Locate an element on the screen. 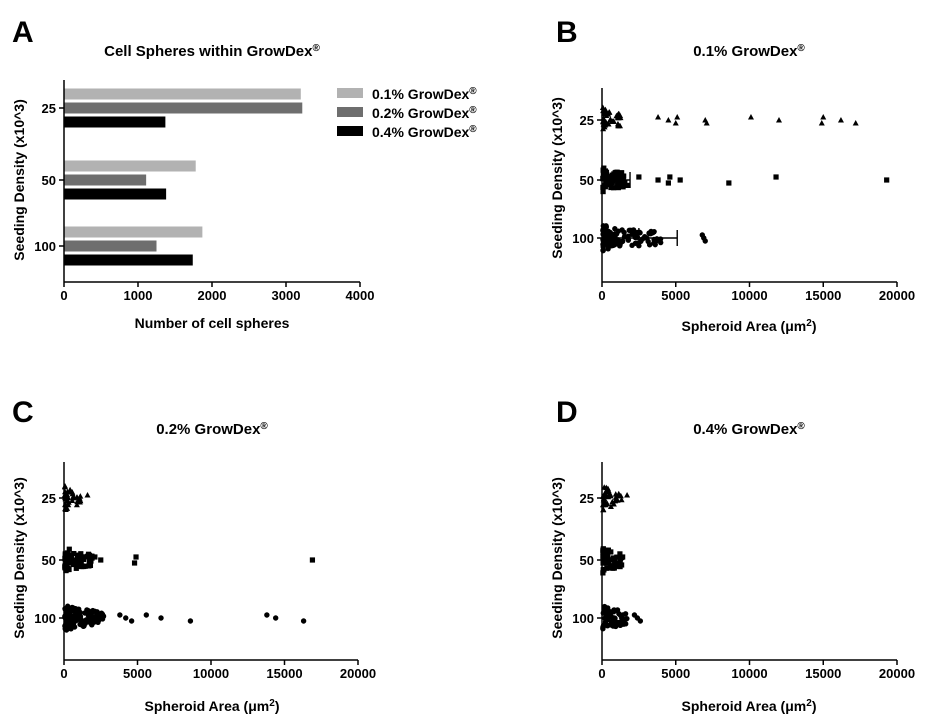 This screenshot has width=933, height=715. panel-c-x-axis-label: Spheroid Area (μm2) is located at coordinates (212, 706).